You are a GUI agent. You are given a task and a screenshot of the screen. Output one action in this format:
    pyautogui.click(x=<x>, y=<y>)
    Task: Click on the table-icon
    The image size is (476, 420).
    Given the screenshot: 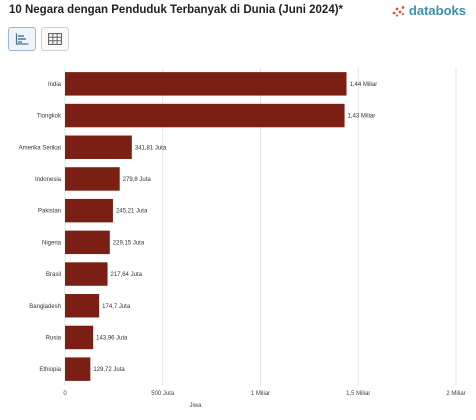 What is the action you would take?
    pyautogui.click(x=55, y=39)
    